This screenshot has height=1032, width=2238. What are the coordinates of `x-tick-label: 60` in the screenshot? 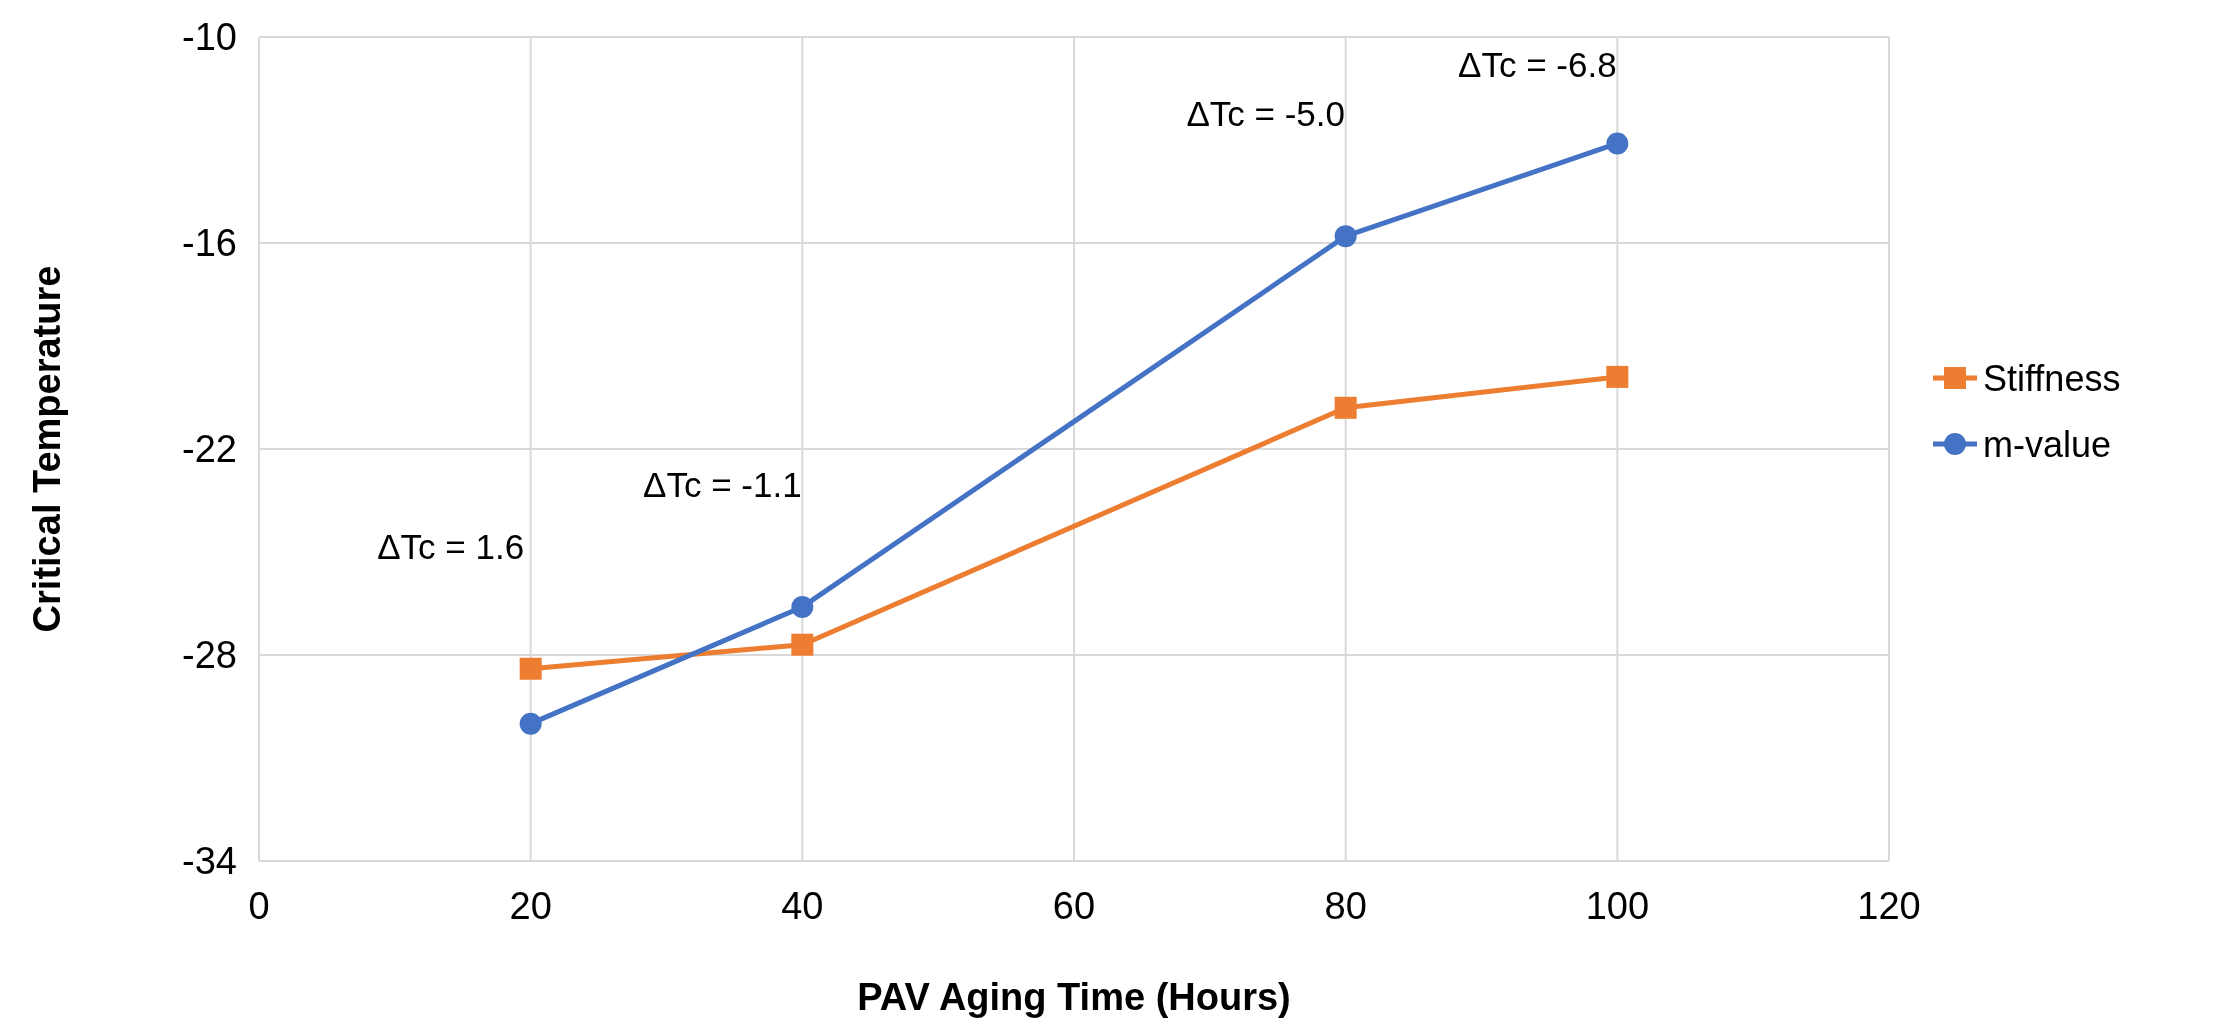 It's located at (1074, 906).